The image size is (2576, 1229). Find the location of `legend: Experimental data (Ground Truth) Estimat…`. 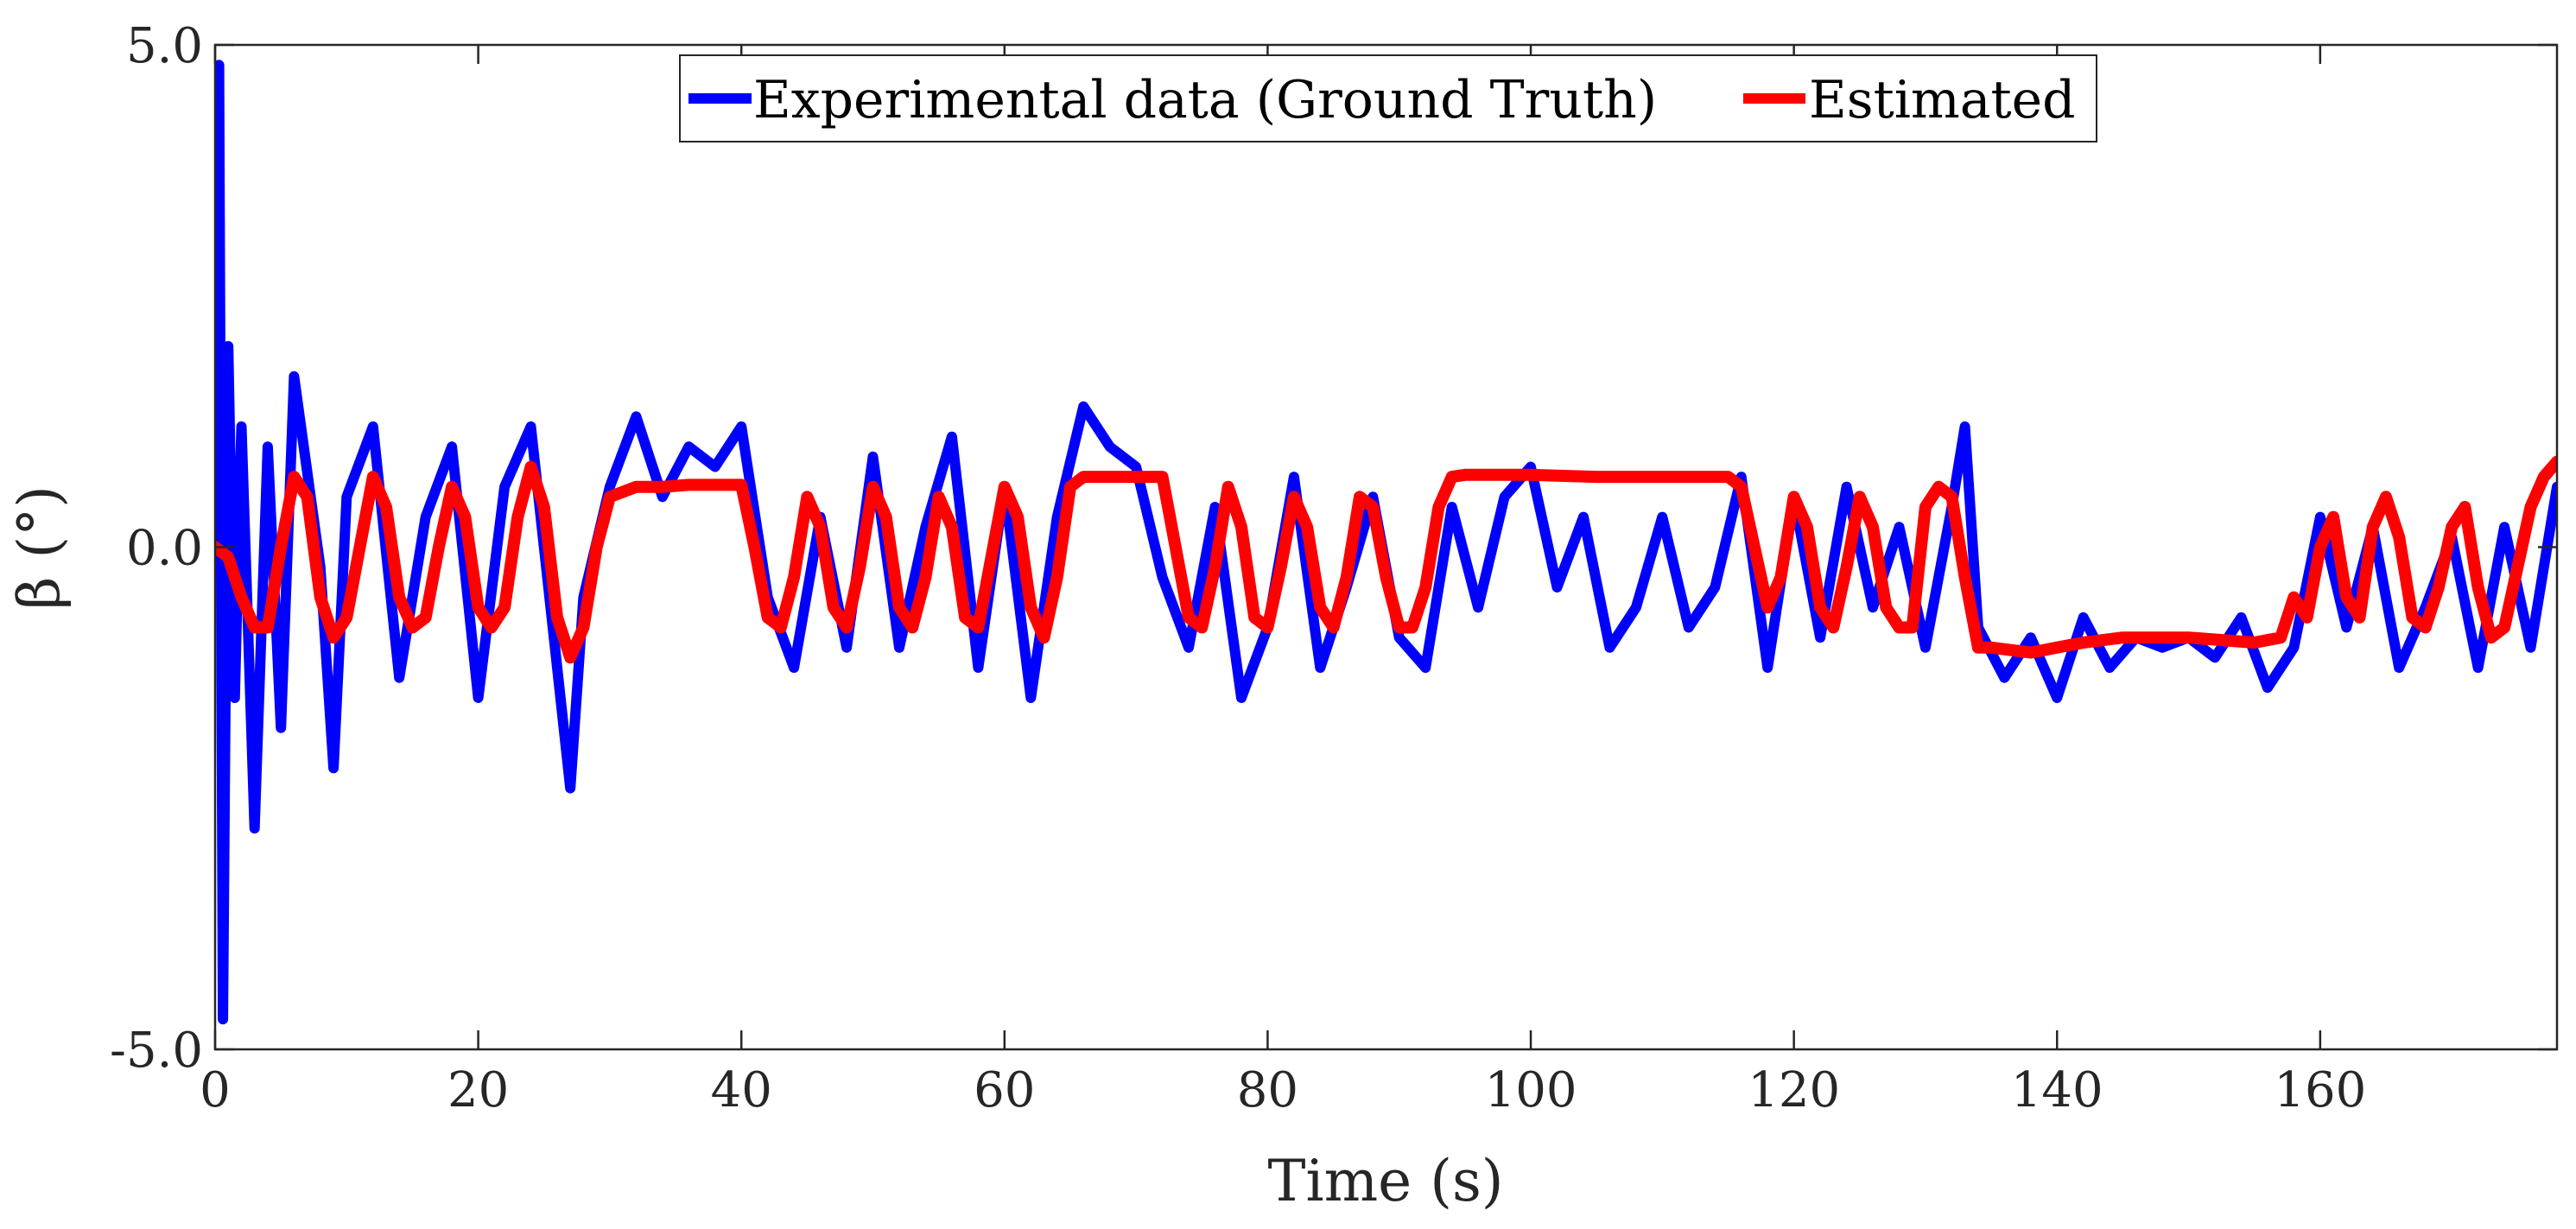

legend: Experimental data (Ground Truth) Estimat… is located at coordinates (1388, 98).